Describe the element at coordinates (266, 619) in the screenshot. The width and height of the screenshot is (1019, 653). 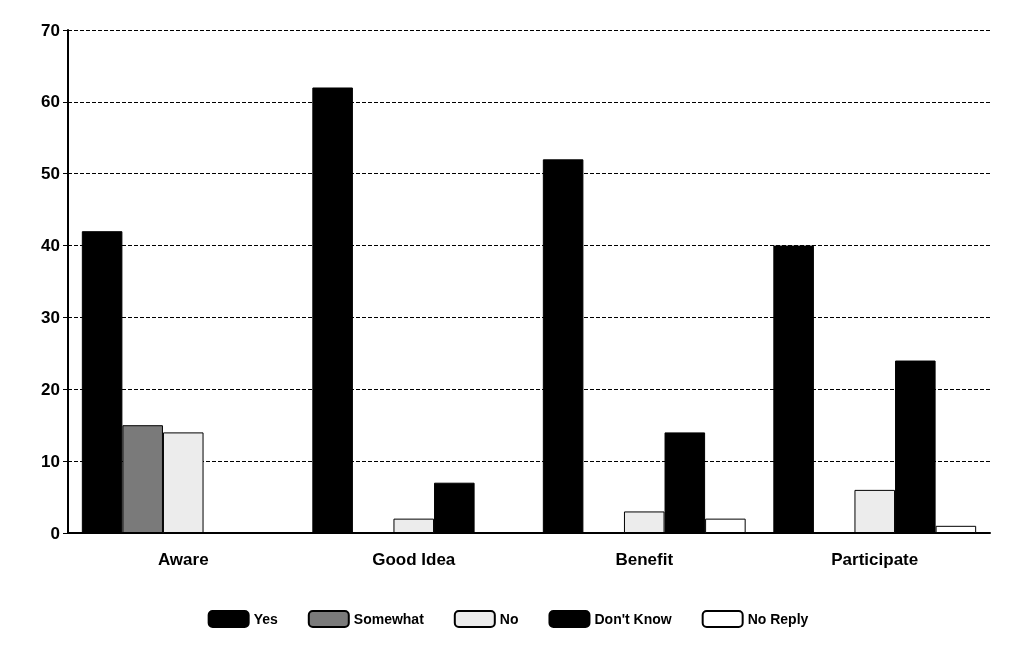
I see `legend-label: Yes` at that location.